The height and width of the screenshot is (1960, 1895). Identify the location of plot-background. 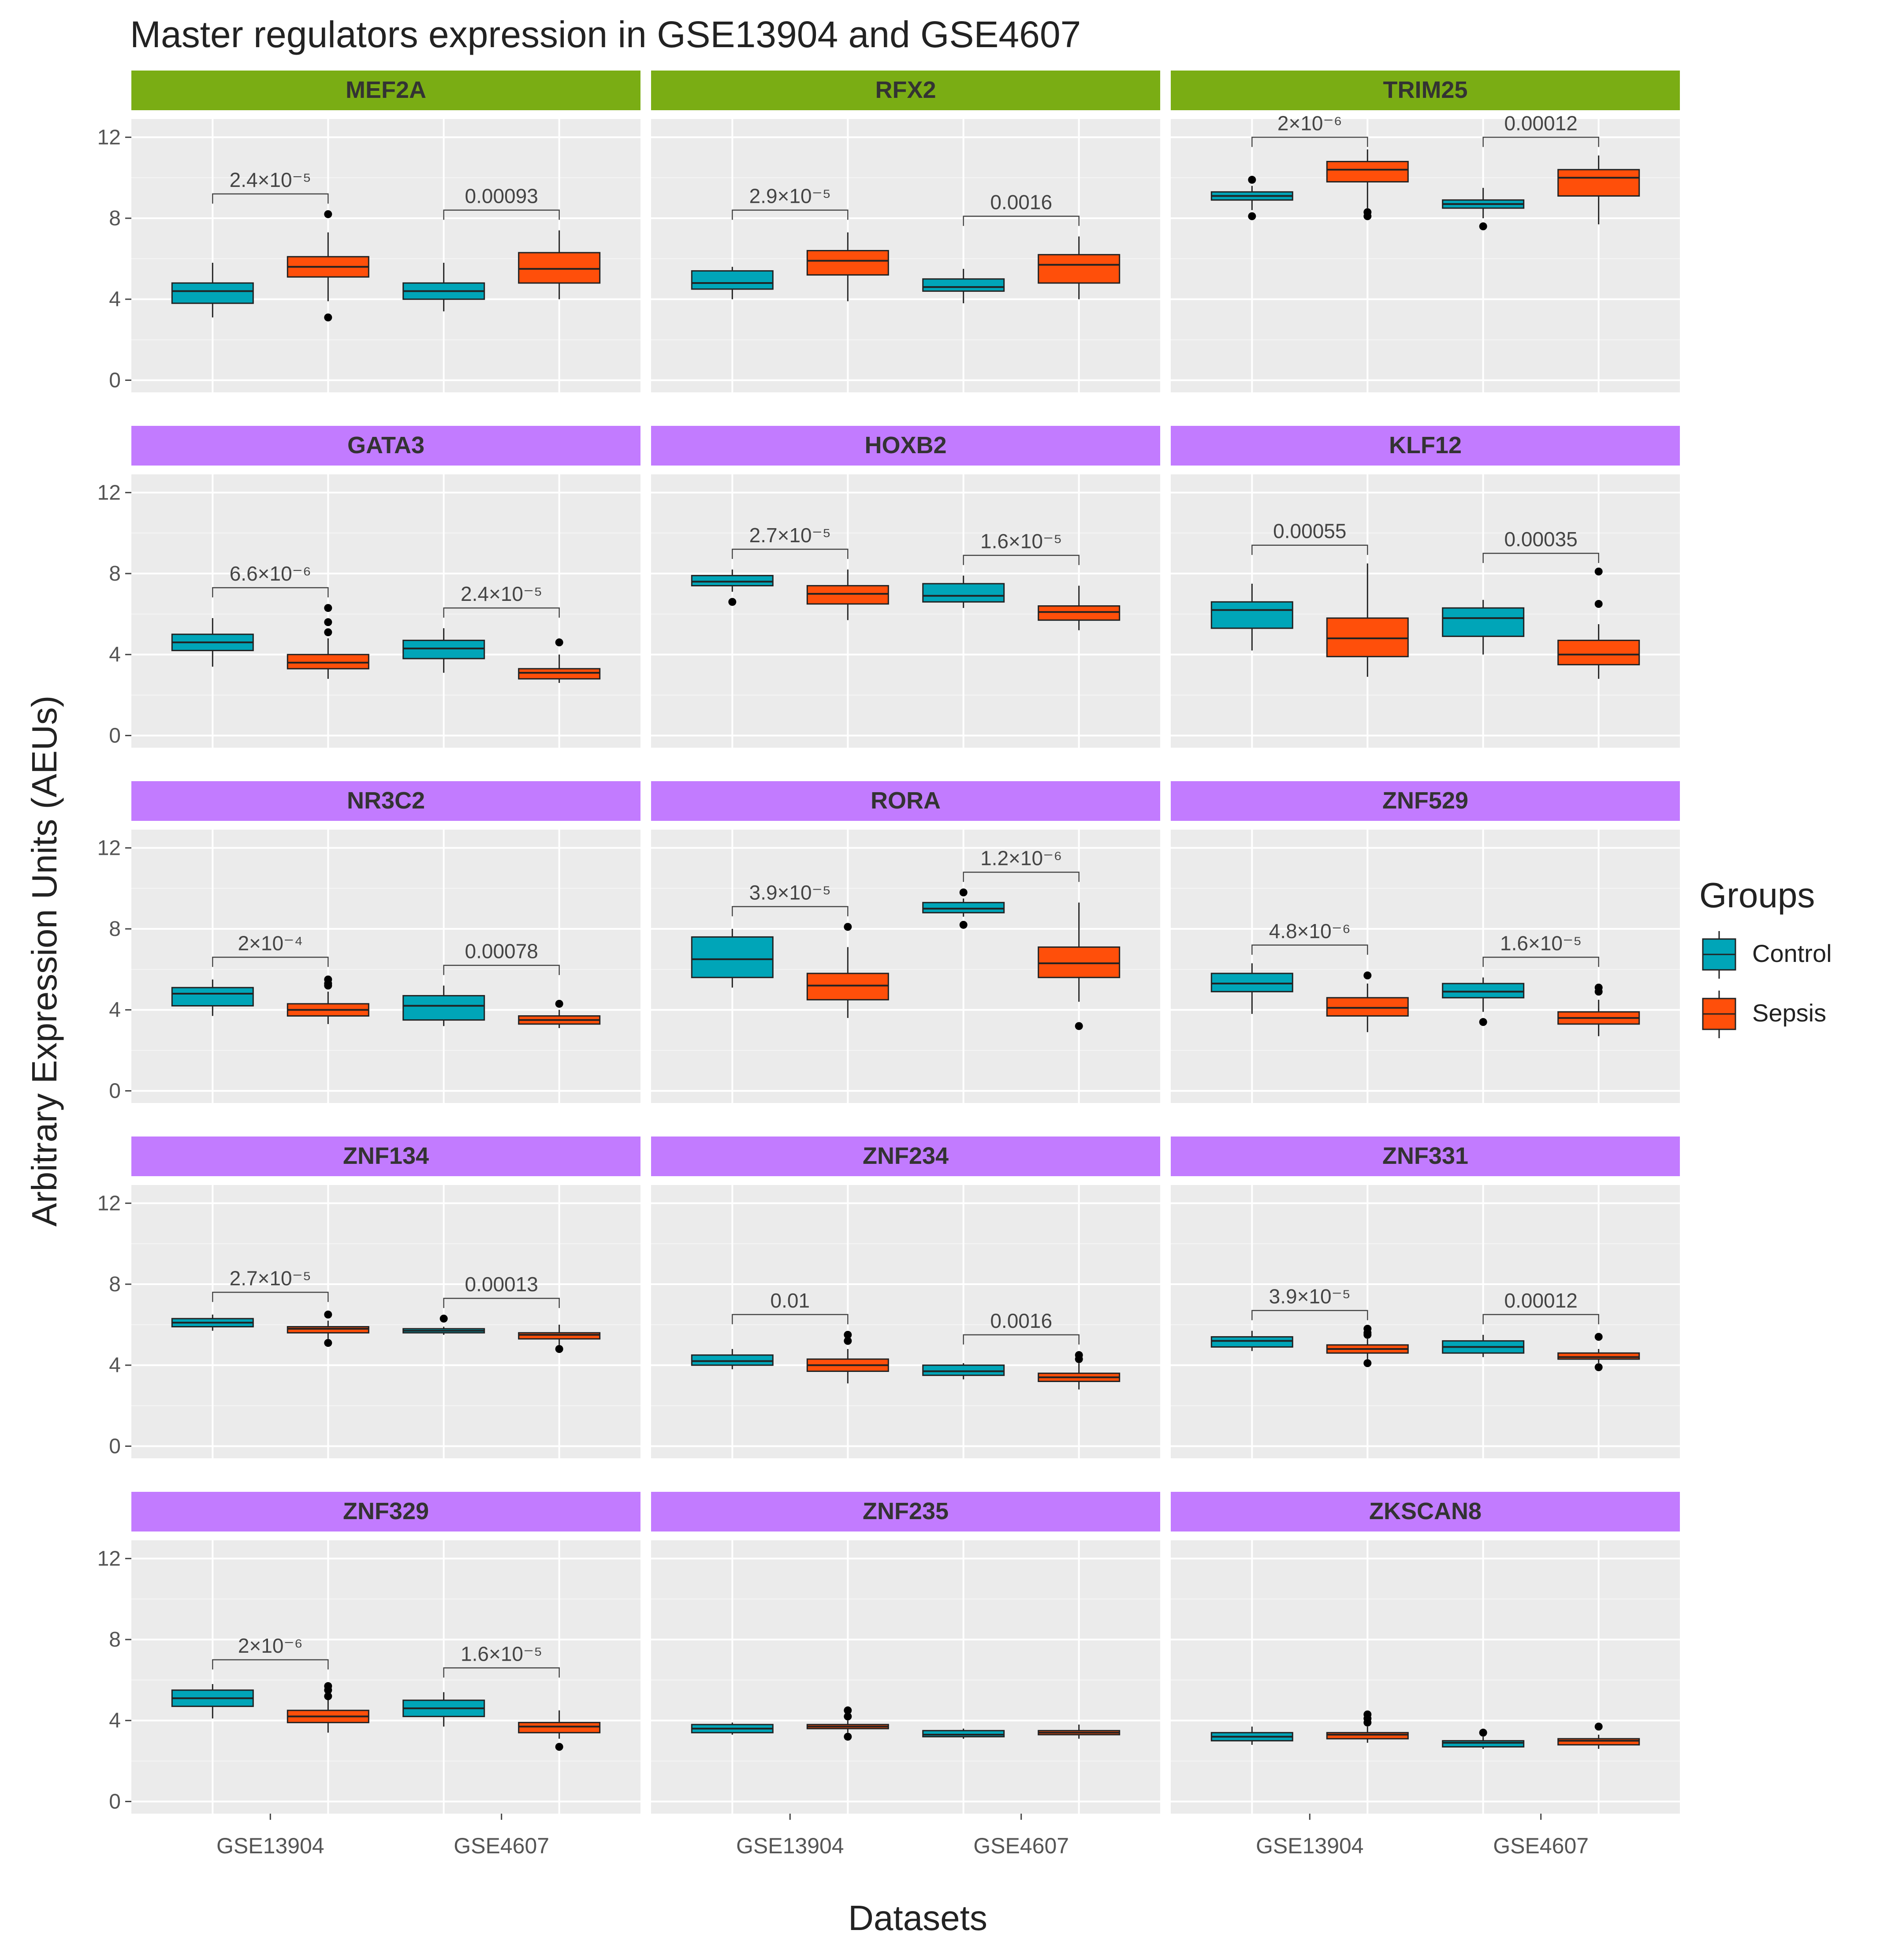
(1426, 255).